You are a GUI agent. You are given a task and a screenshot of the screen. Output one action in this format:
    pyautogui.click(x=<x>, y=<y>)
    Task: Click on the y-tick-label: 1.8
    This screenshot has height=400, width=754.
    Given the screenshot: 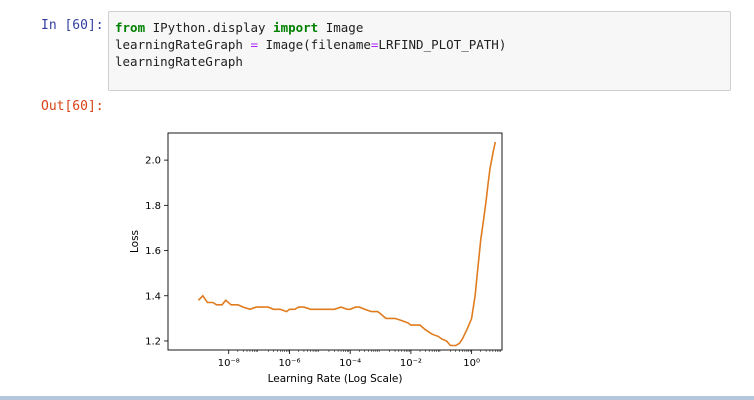 What is the action you would take?
    pyautogui.click(x=153, y=206)
    